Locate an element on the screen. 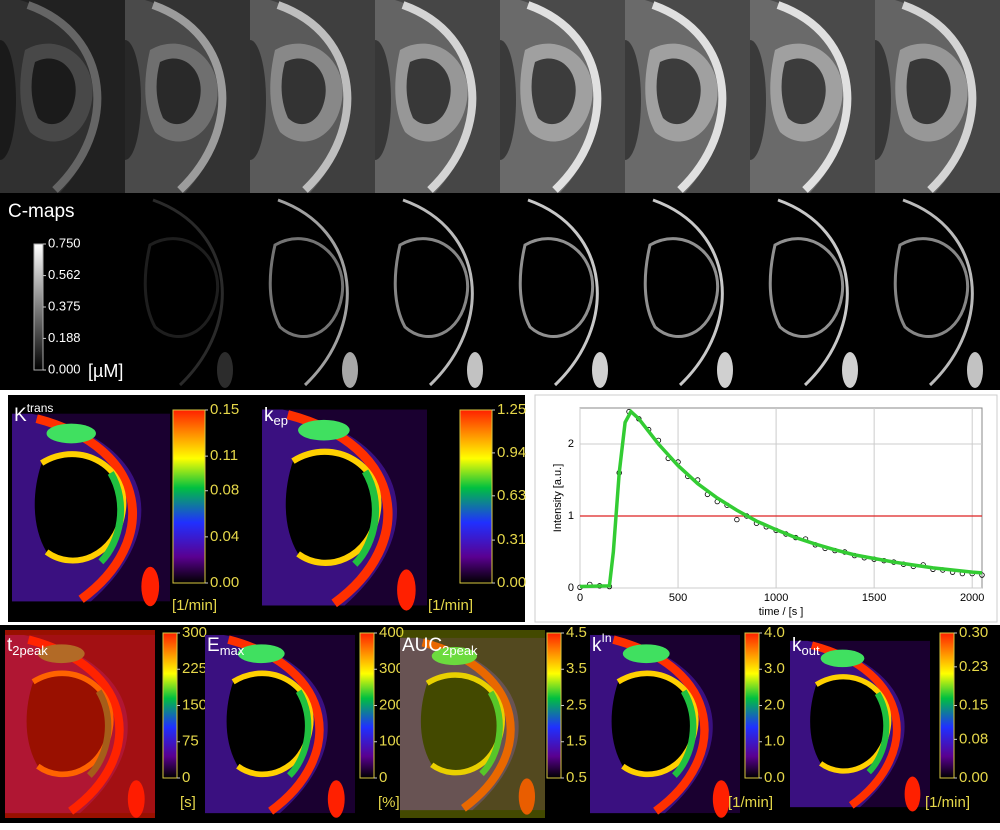  map-symbol: K is located at coordinates (20, 415).